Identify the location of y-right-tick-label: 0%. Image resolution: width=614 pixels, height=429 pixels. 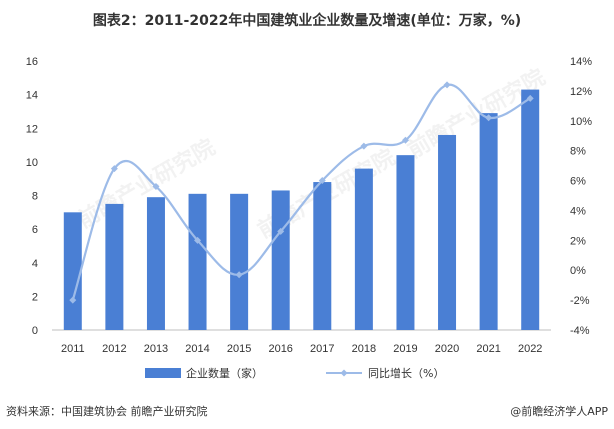
(578, 271).